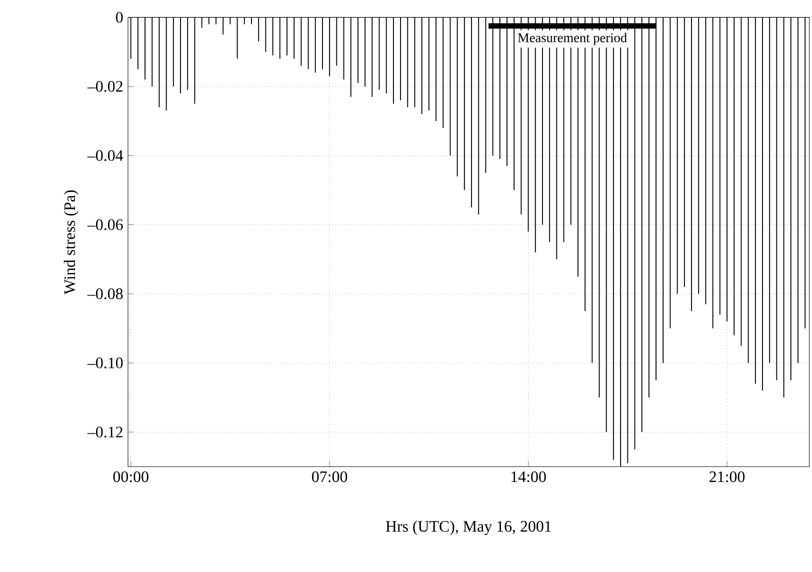 The width and height of the screenshot is (812, 572). I want to click on y-tick-label: –0.12, so click(104, 432).